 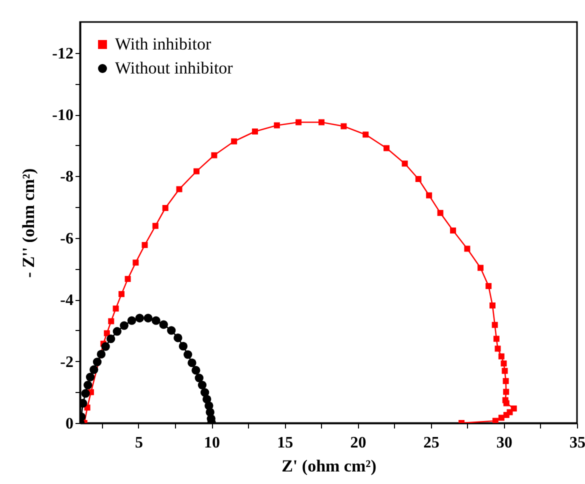 What do you see at coordinates (577, 443) in the screenshot?
I see `x-tick-label: 35` at bounding box center [577, 443].